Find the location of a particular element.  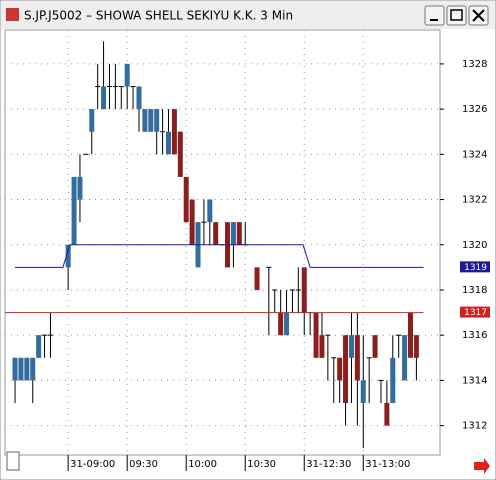

y-tick-label: 1328 is located at coordinates (474, 64).